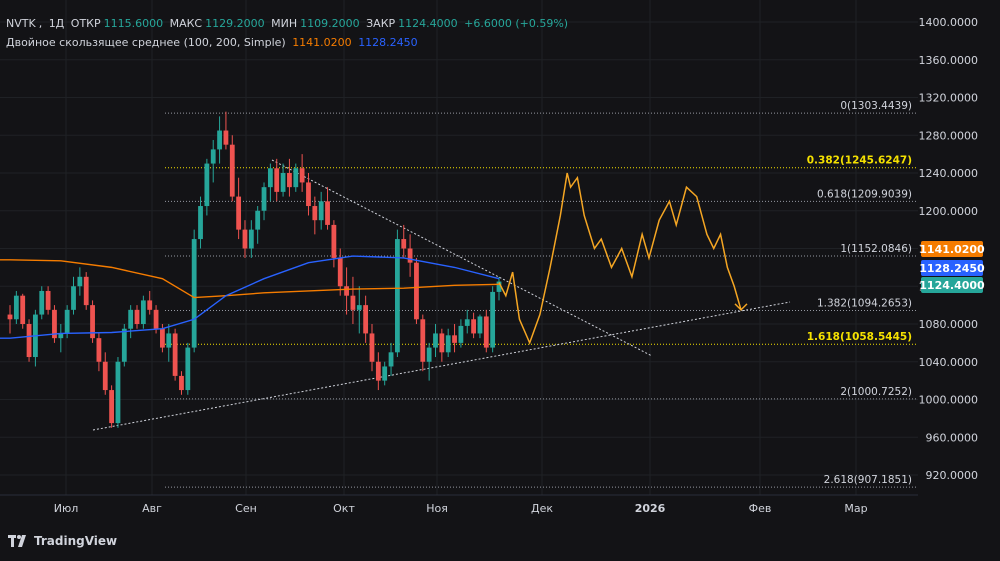 The image size is (1000, 561). Describe the element at coordinates (741, 307) in the screenshot. I see `forecast-arrowhead` at that location.